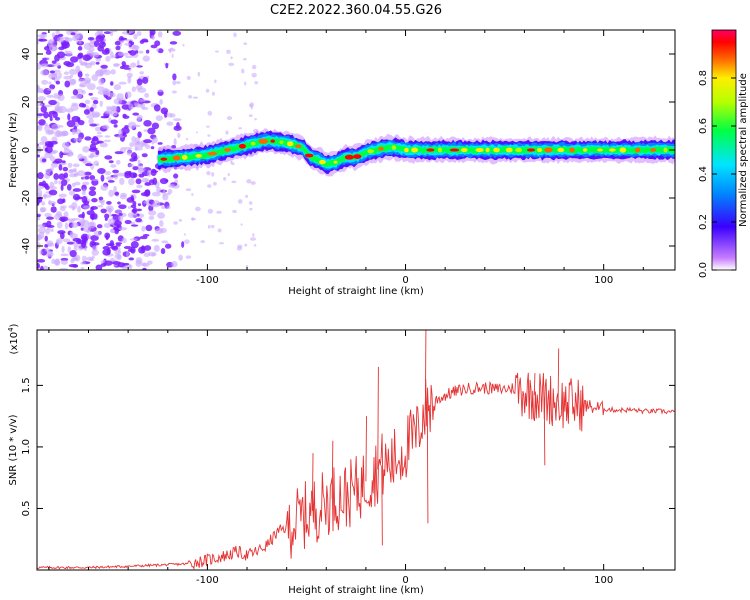 The width and height of the screenshot is (750, 600). I want to click on spectrogram-xtick-label: -100, so click(207, 280).